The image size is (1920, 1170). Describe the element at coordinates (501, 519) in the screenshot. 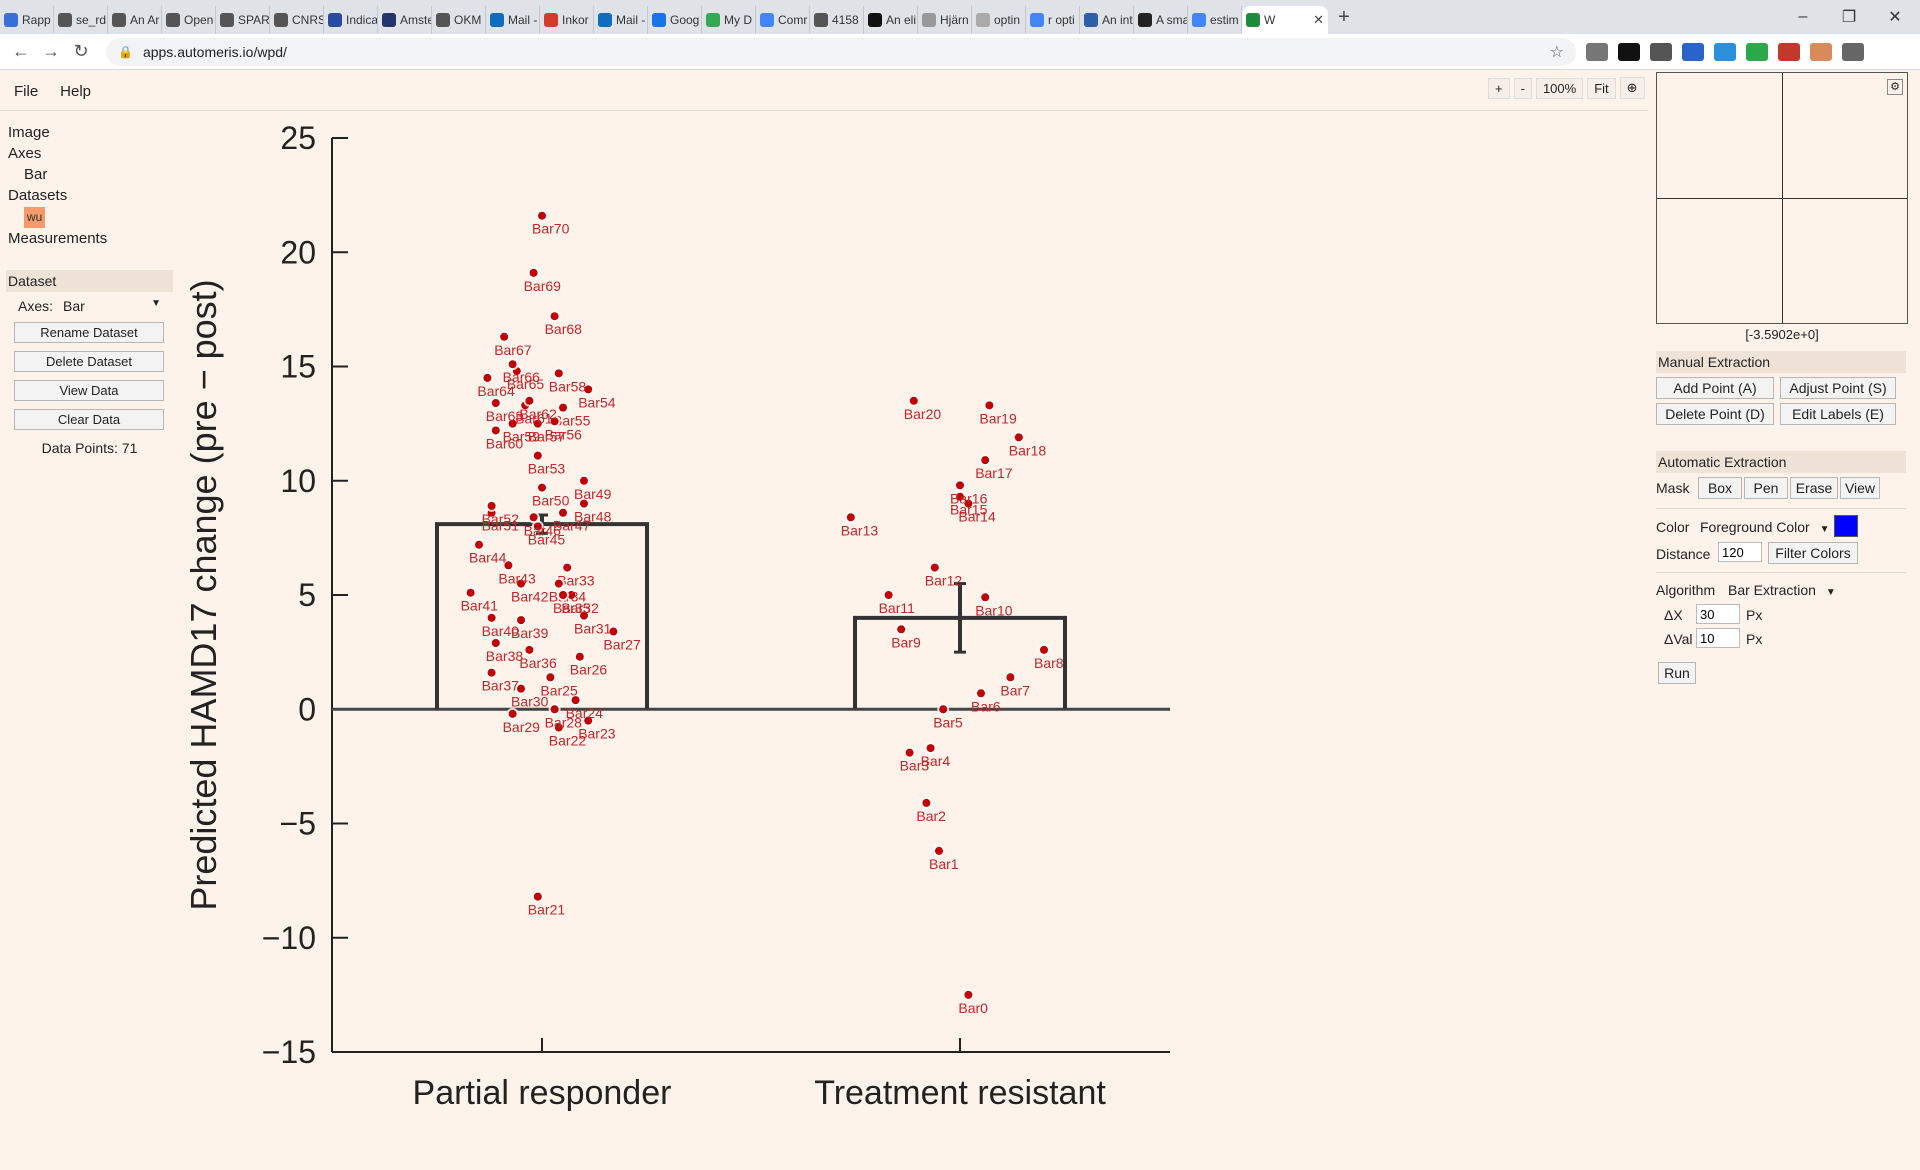

I see `data-point-label: Bar52` at that location.